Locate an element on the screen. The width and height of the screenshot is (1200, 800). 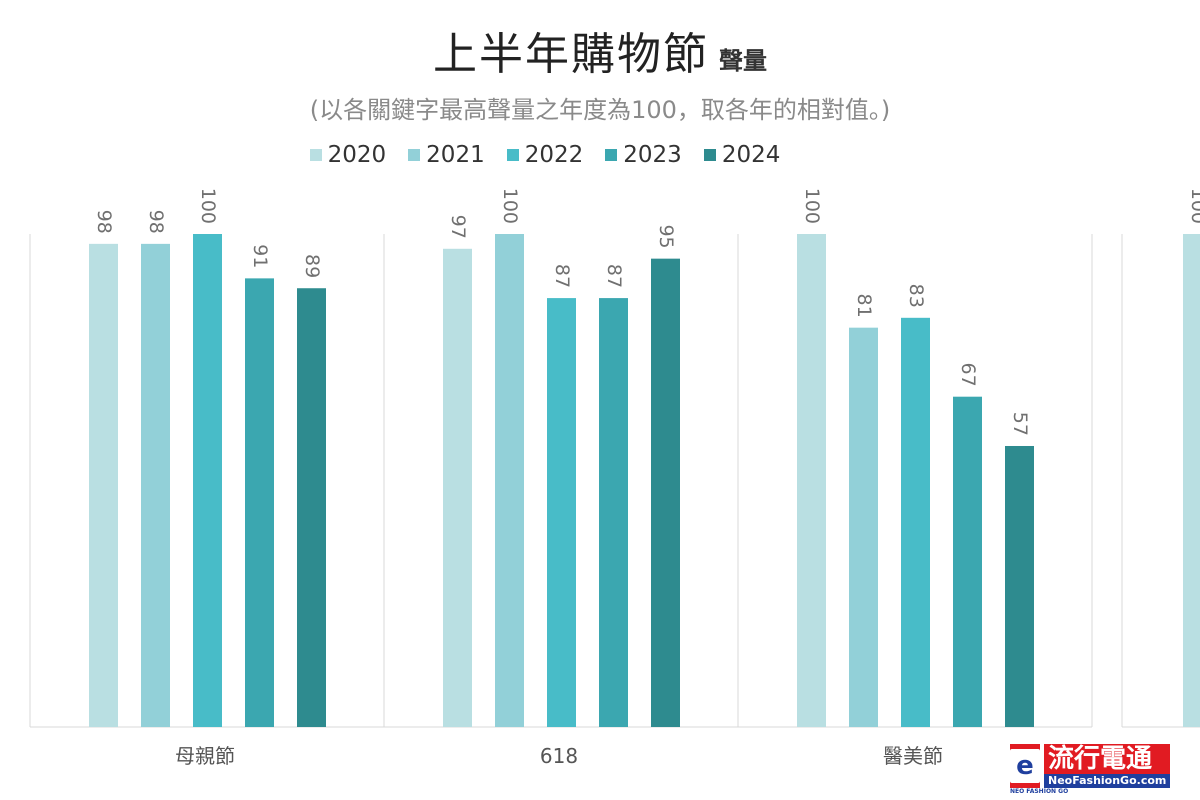
data-label: 57 is located at coordinates (1020, 424).